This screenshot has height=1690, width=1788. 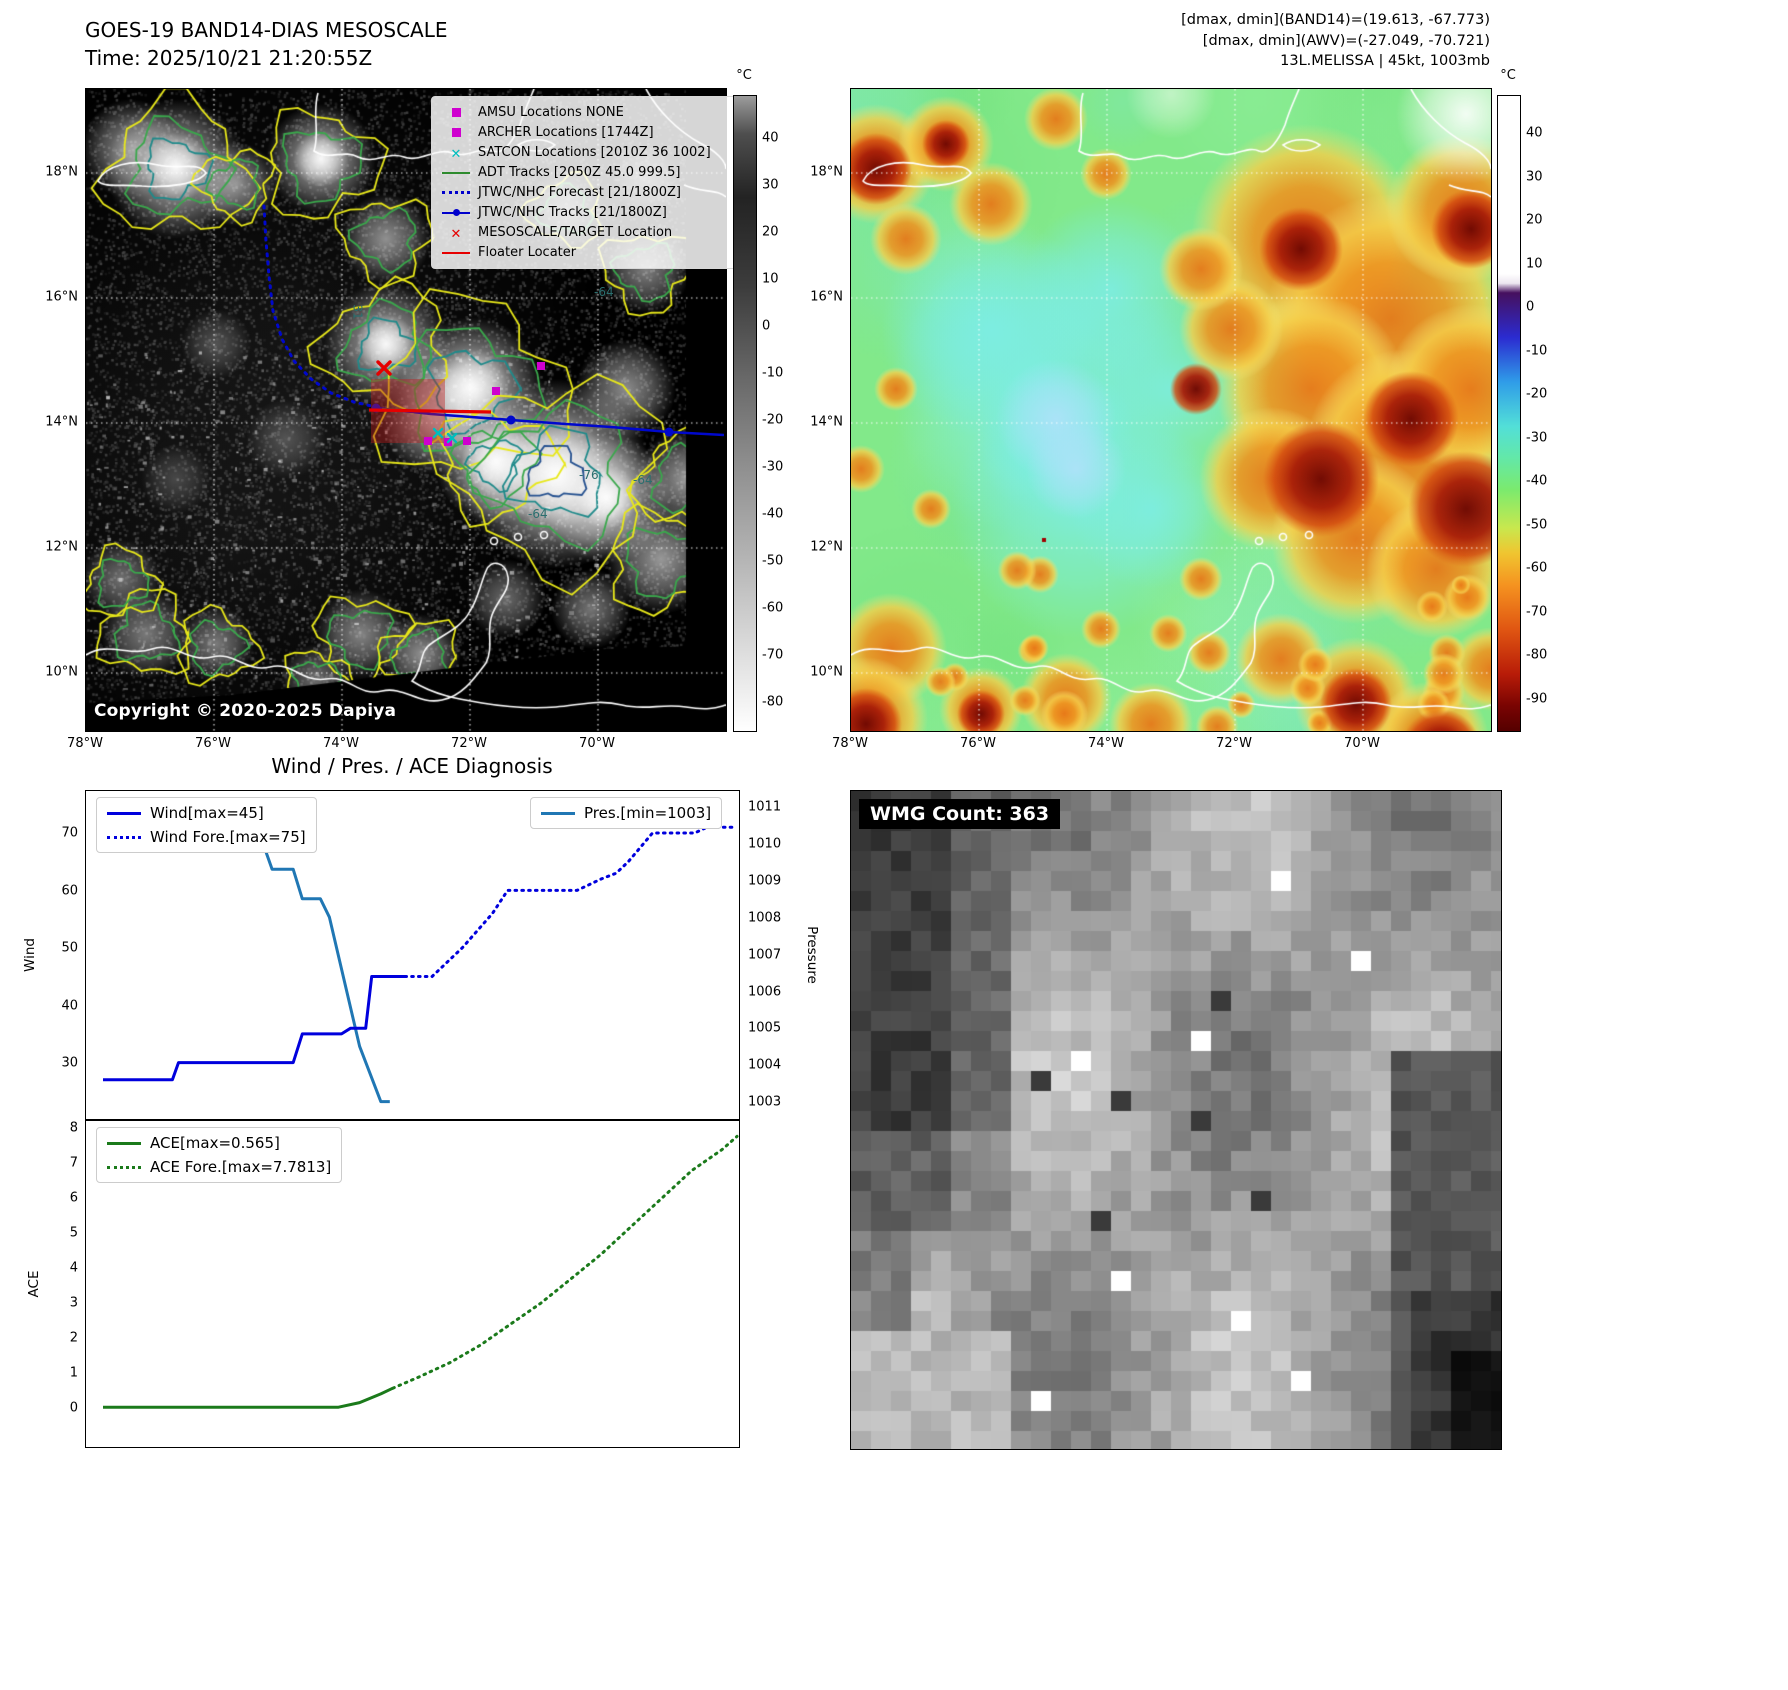 I want to click on track-line-dot-icon, so click(x=456, y=212).